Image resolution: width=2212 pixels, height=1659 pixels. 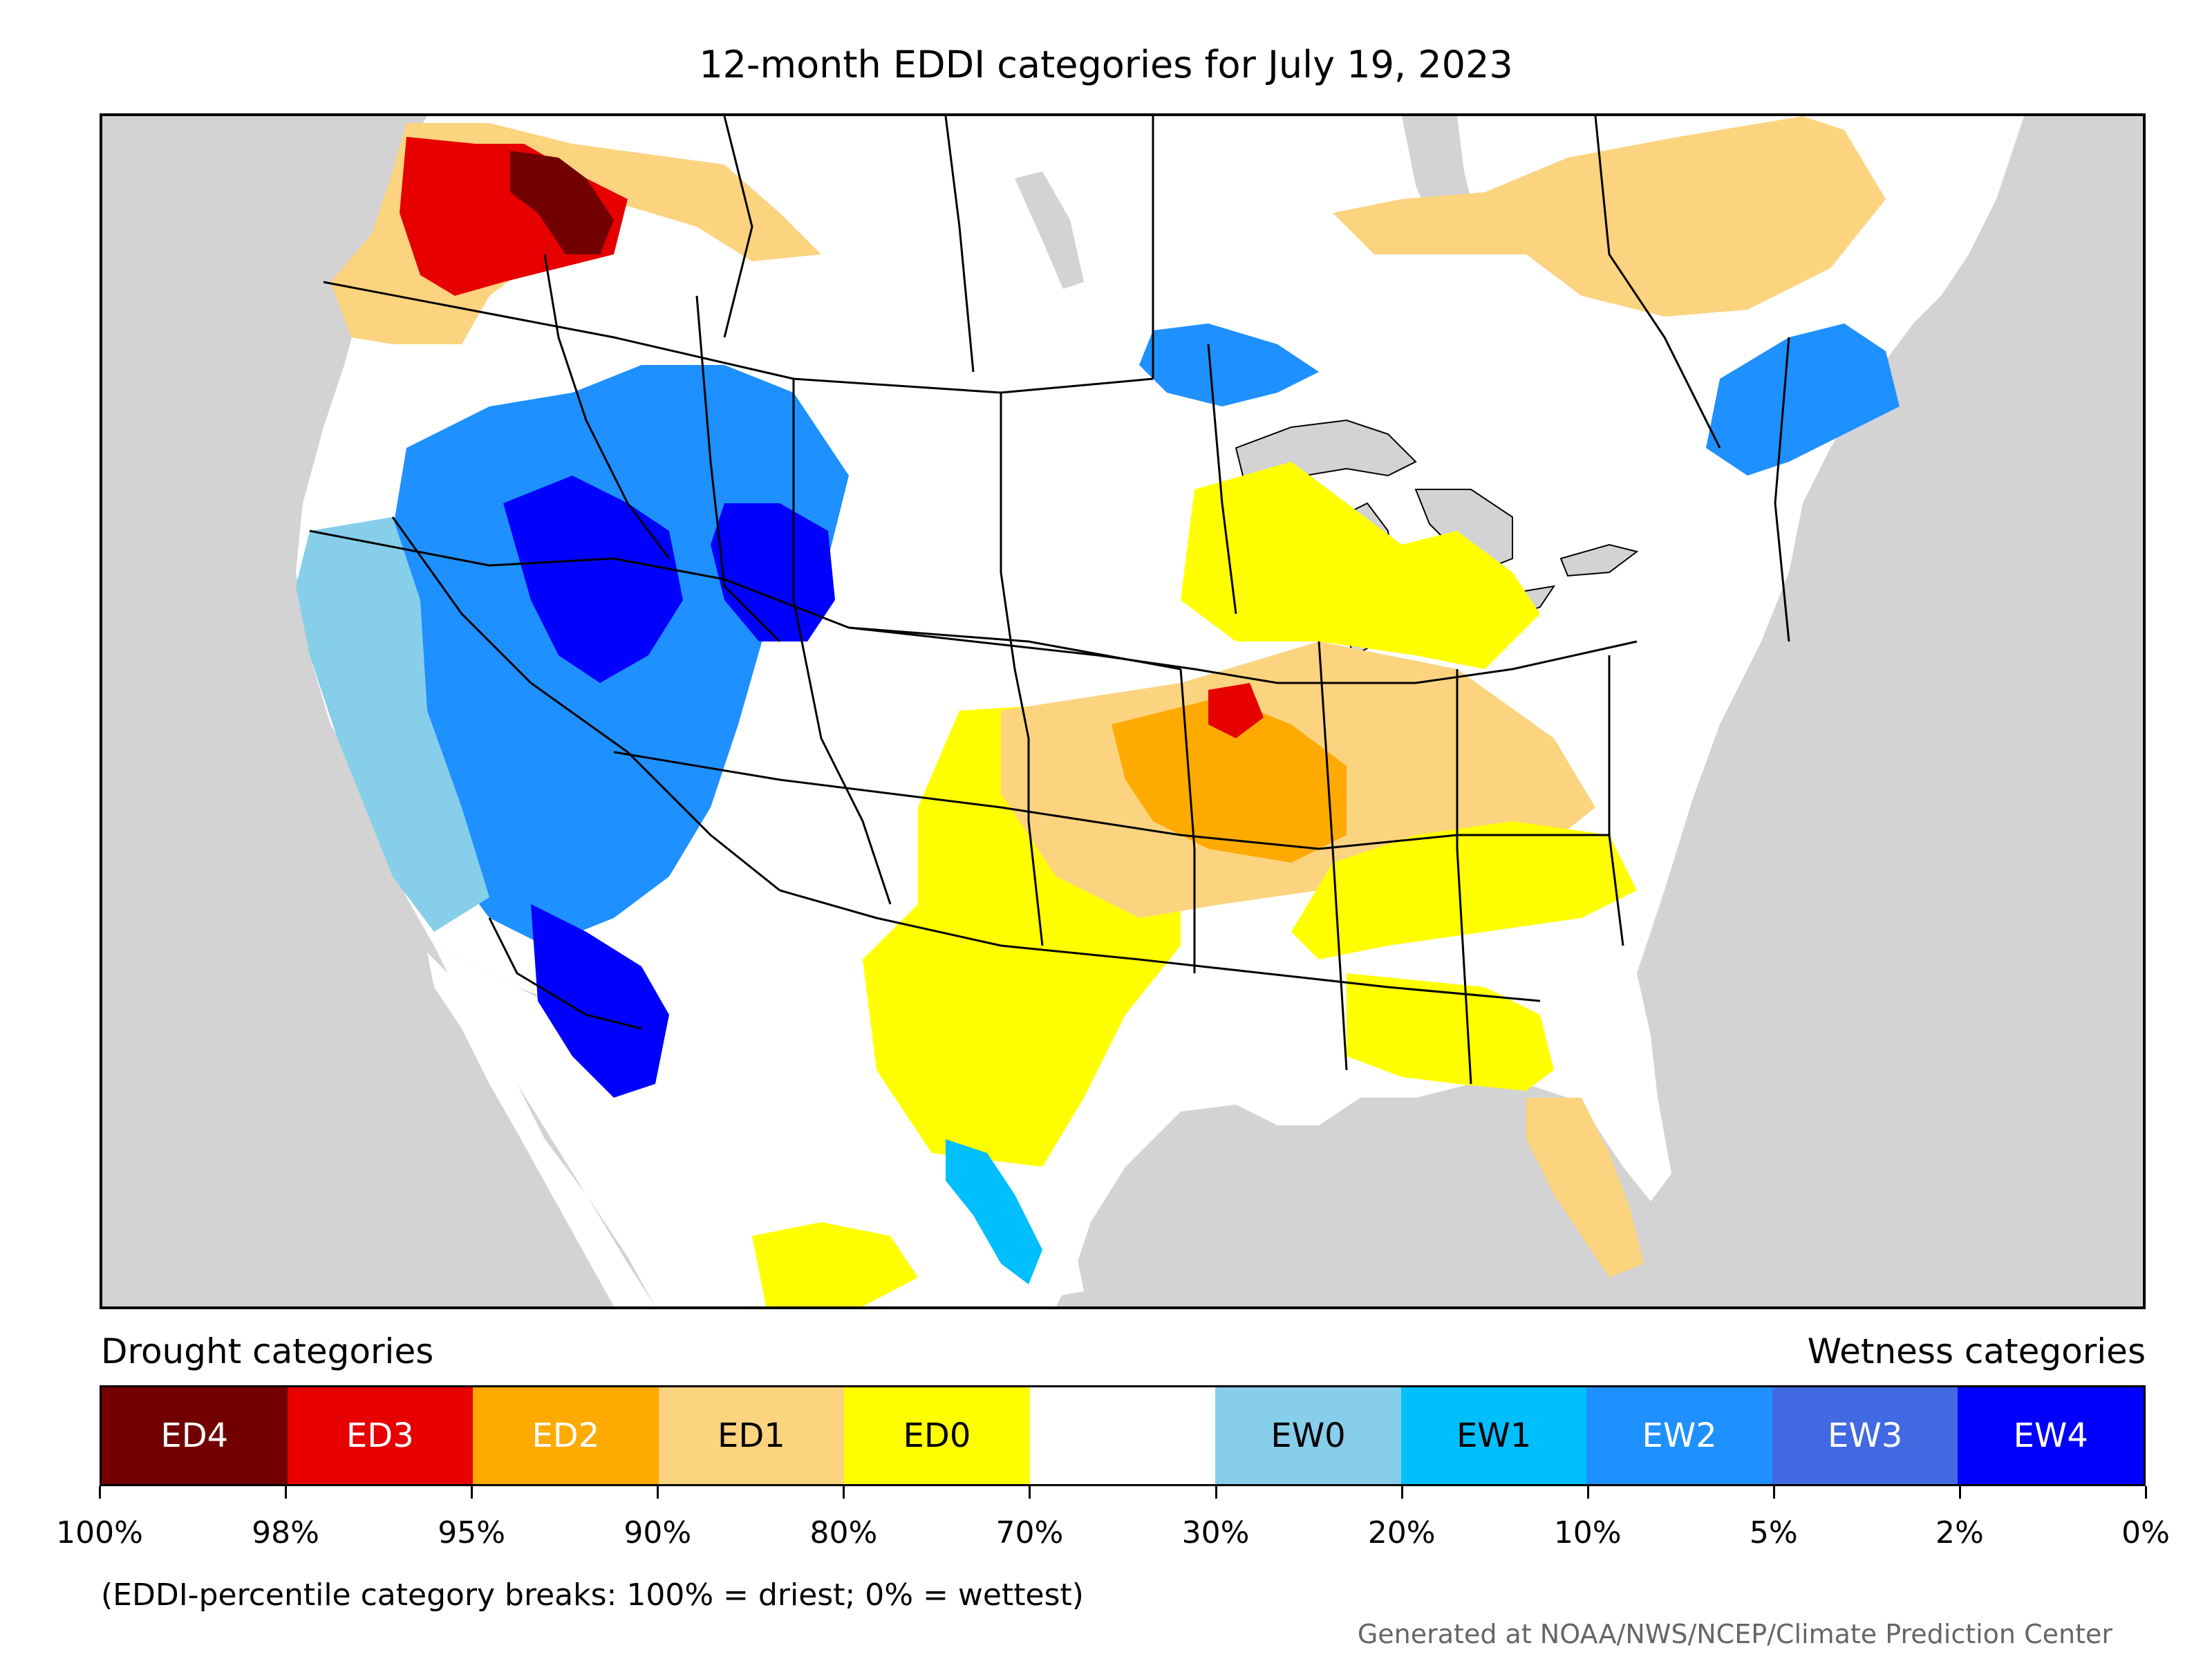 What do you see at coordinates (835, 1264) in the screenshot?
I see `region-mexico-north` at bounding box center [835, 1264].